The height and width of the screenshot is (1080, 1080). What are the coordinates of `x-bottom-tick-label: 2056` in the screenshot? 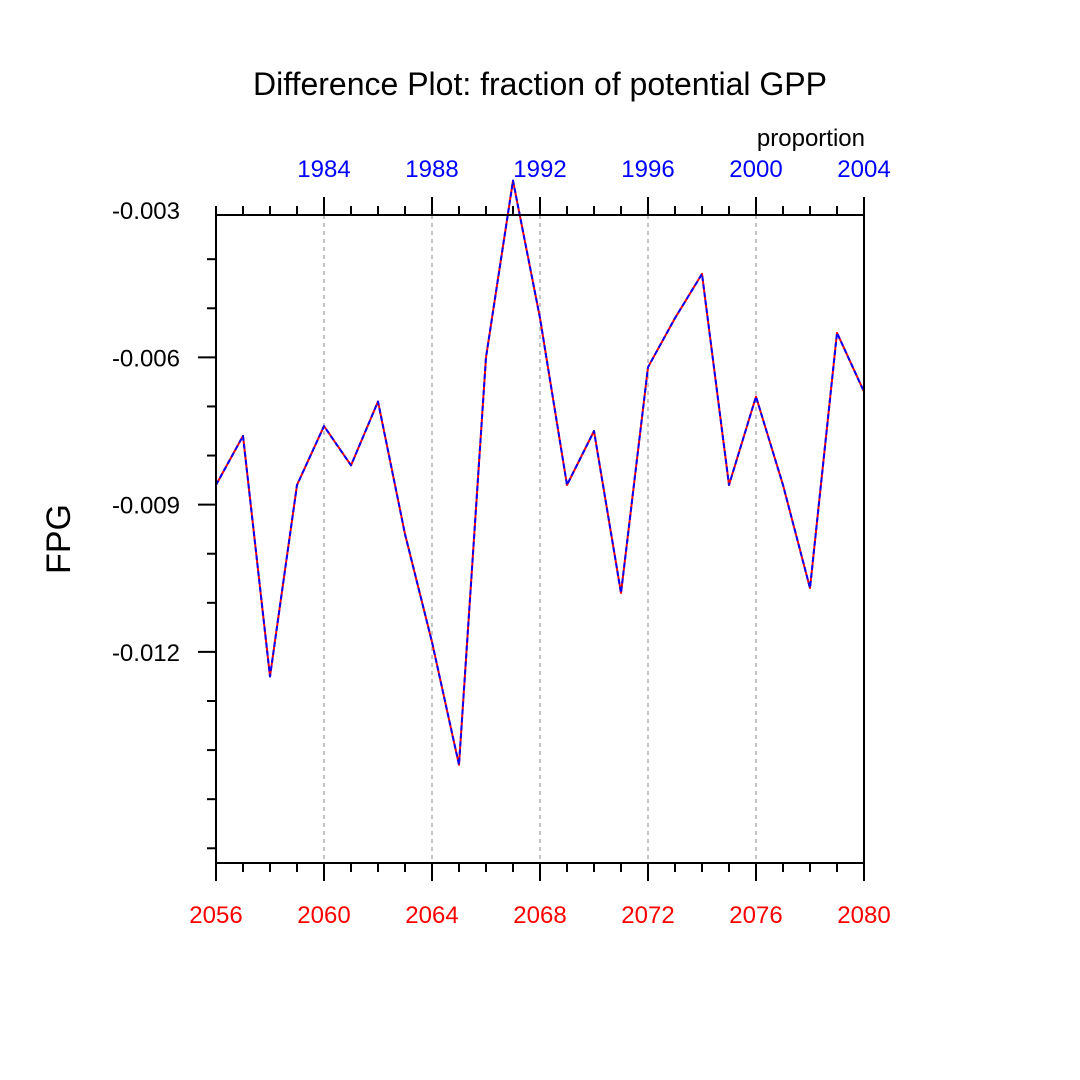 It's located at (215, 915).